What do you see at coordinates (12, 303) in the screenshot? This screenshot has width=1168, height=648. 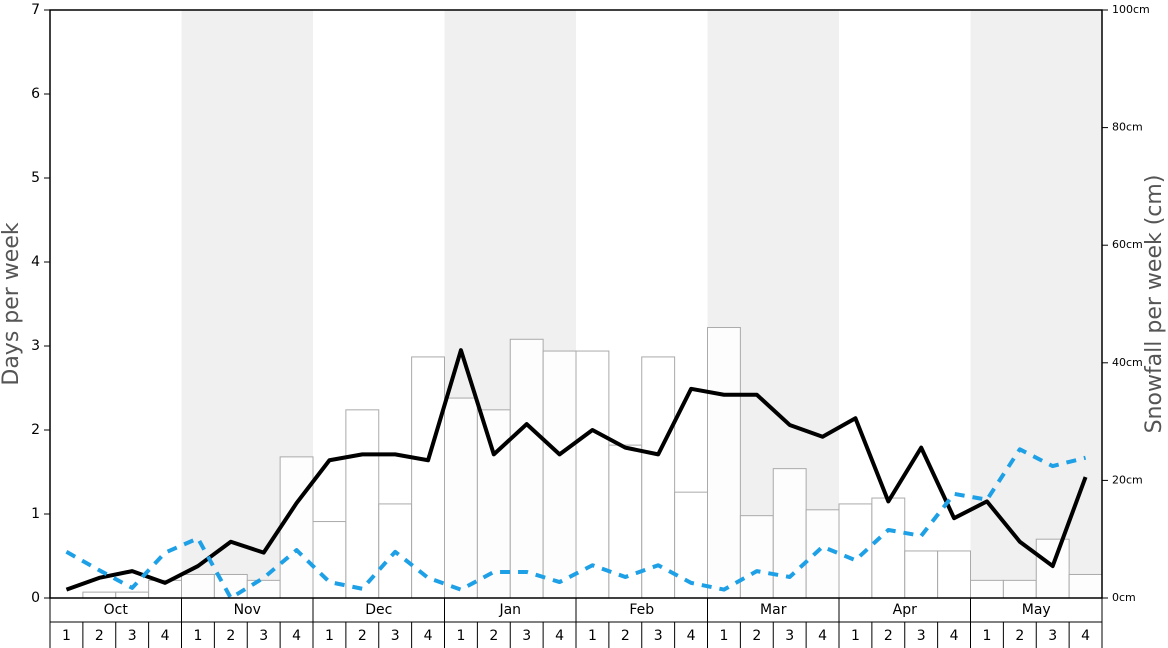 I see `y-axis-title: Days per week` at bounding box center [12, 303].